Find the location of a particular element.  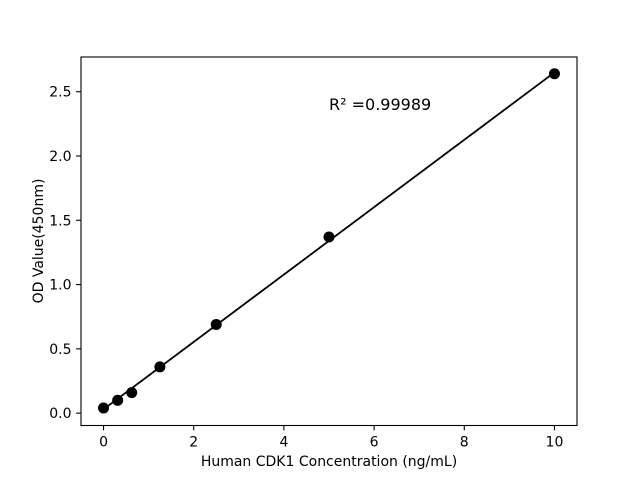

y-tick-label: 0.5 is located at coordinates (60, 350).